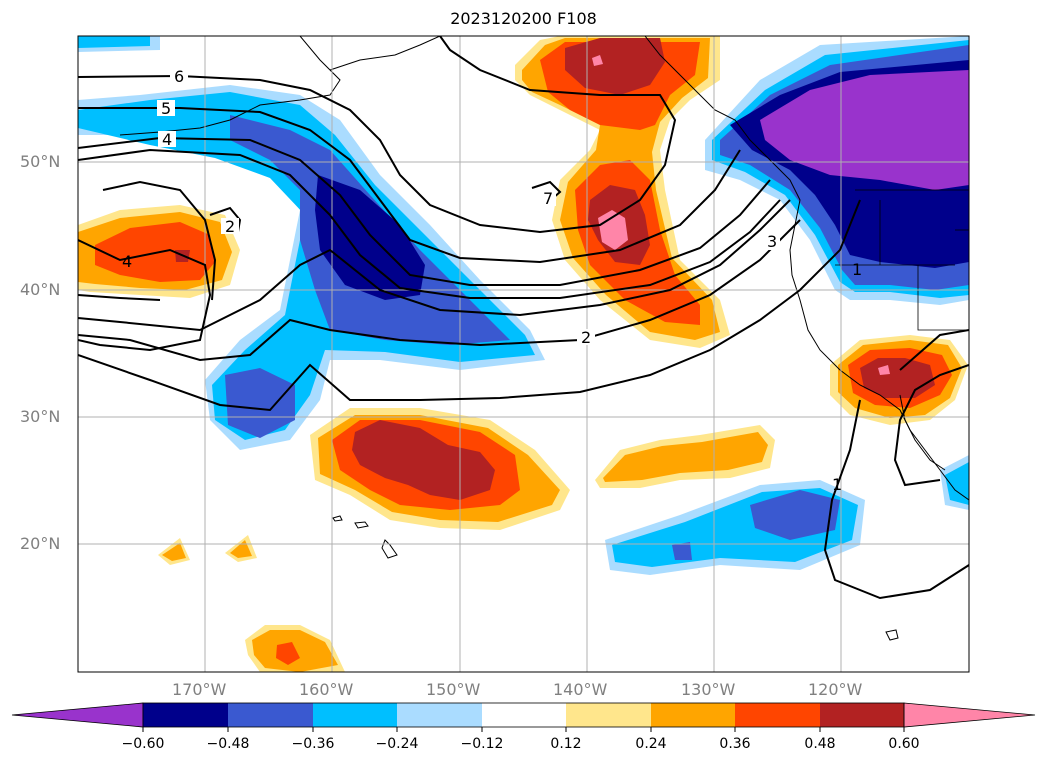 The height and width of the screenshot is (765, 1047). I want to click on contour-label: 5, so click(166, 108).